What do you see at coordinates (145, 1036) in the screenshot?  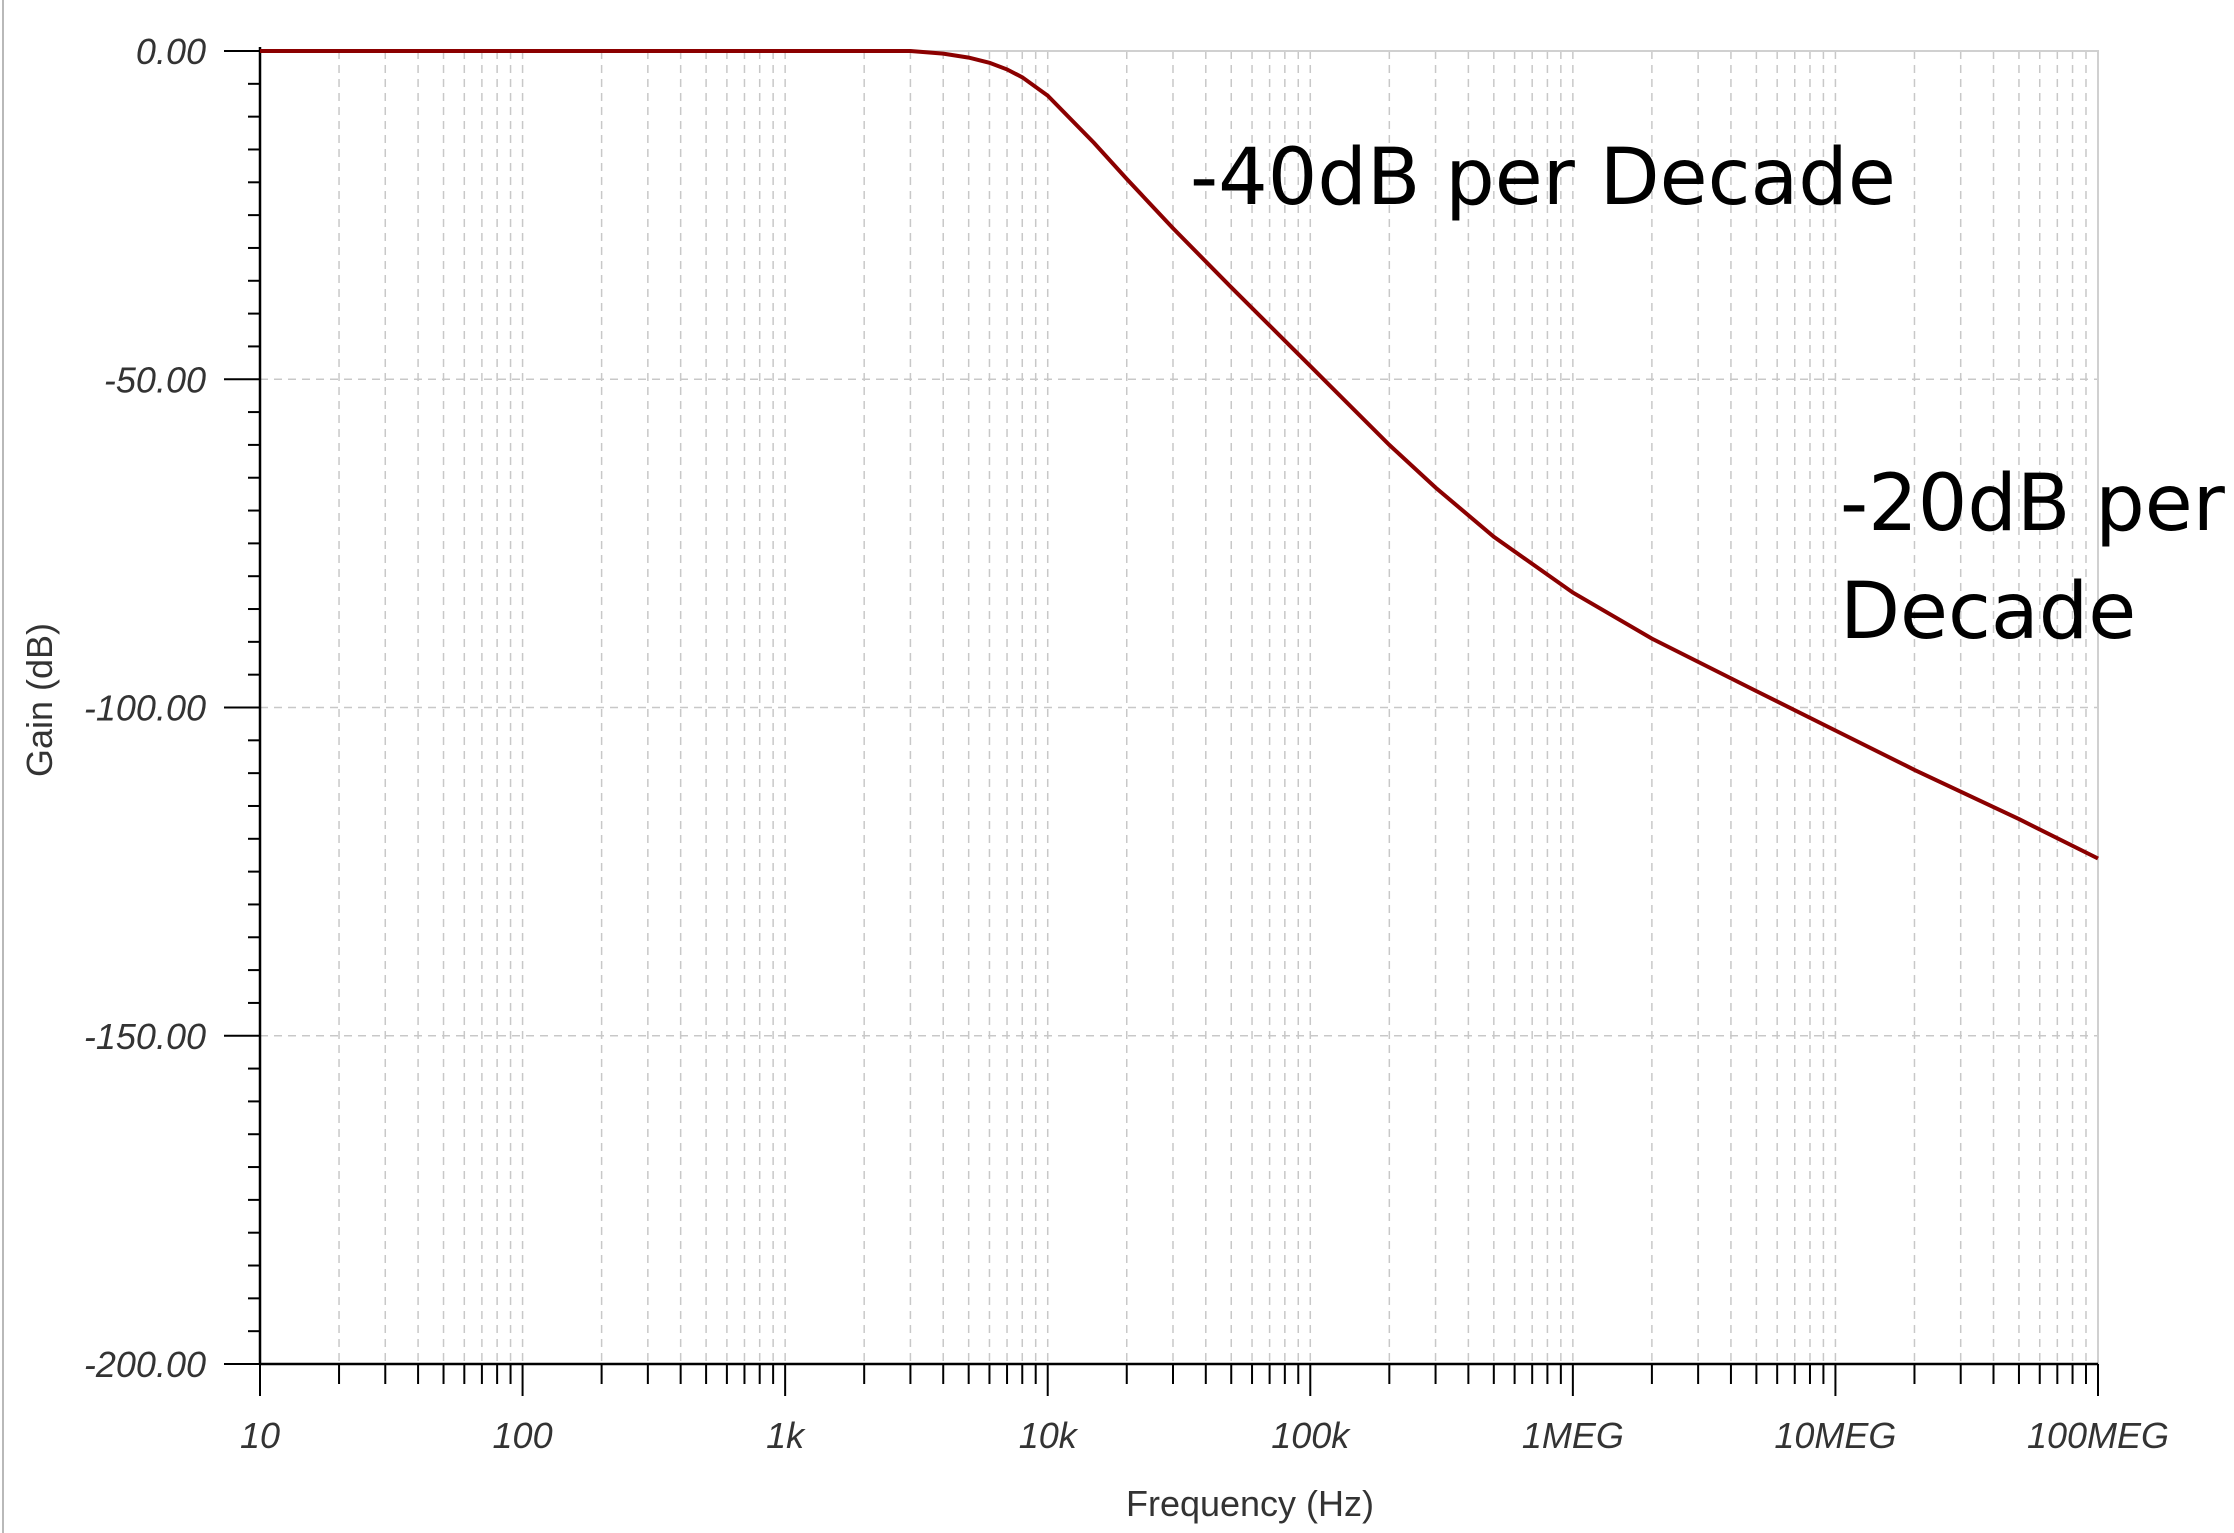 I see `y-tick-label: -150.00` at bounding box center [145, 1036].